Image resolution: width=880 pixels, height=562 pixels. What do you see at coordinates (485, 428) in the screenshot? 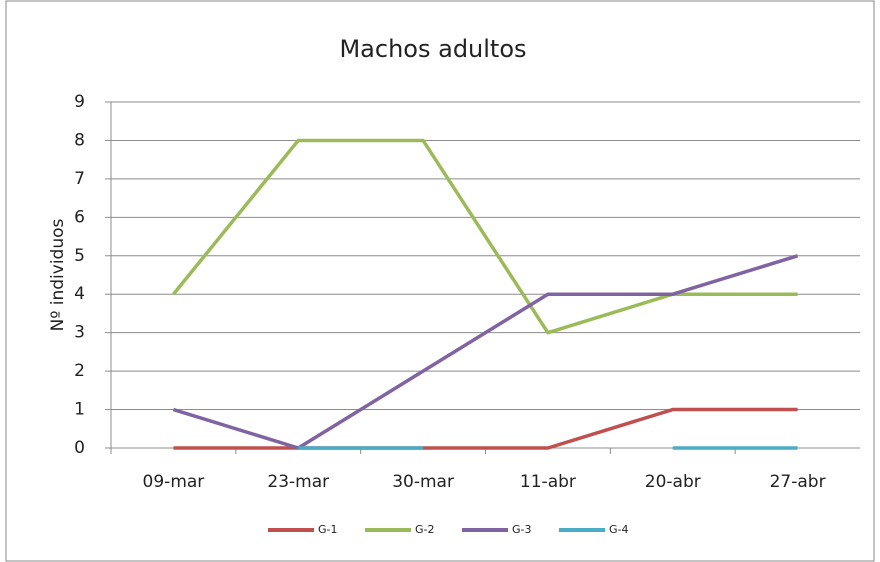
I see `series-line` at bounding box center [485, 428].